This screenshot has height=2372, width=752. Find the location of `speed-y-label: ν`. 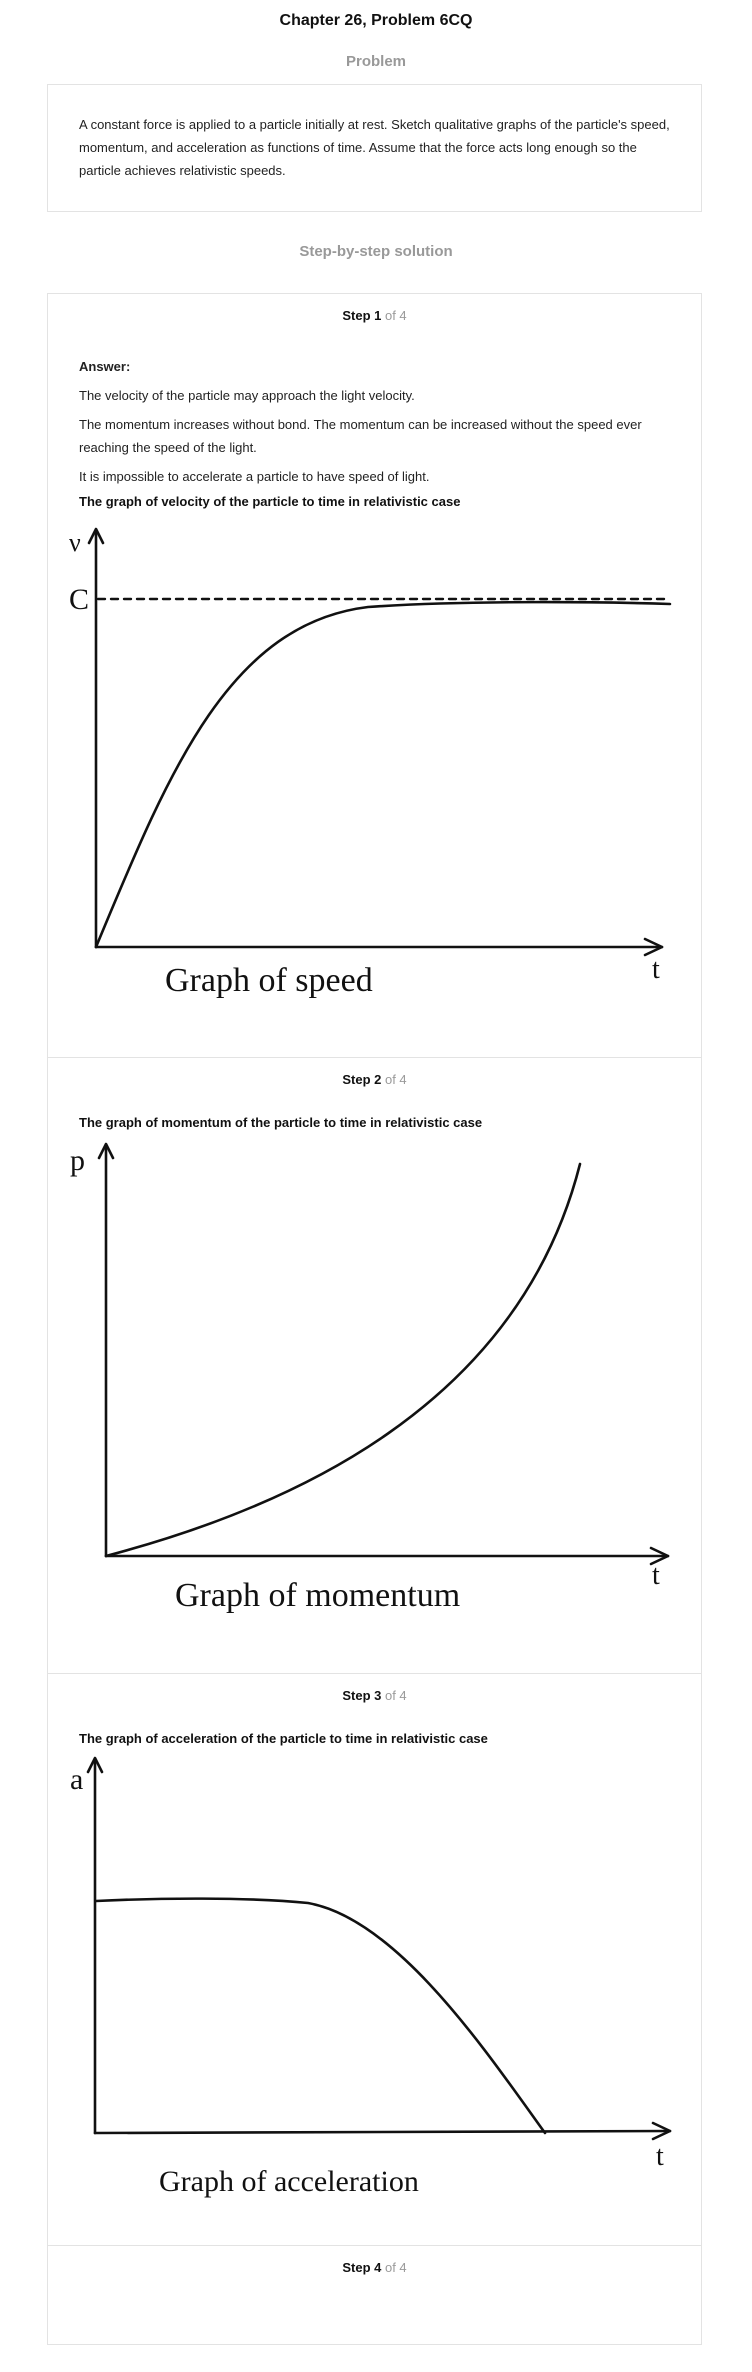

speed-y-label: ν is located at coordinates (75, 542).